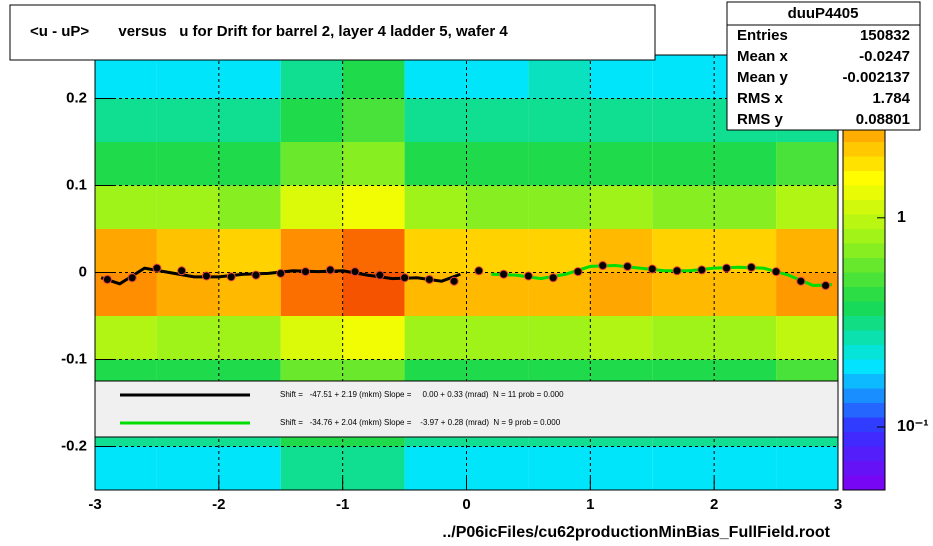  I want to click on z-tick-label: 1, so click(901, 217).